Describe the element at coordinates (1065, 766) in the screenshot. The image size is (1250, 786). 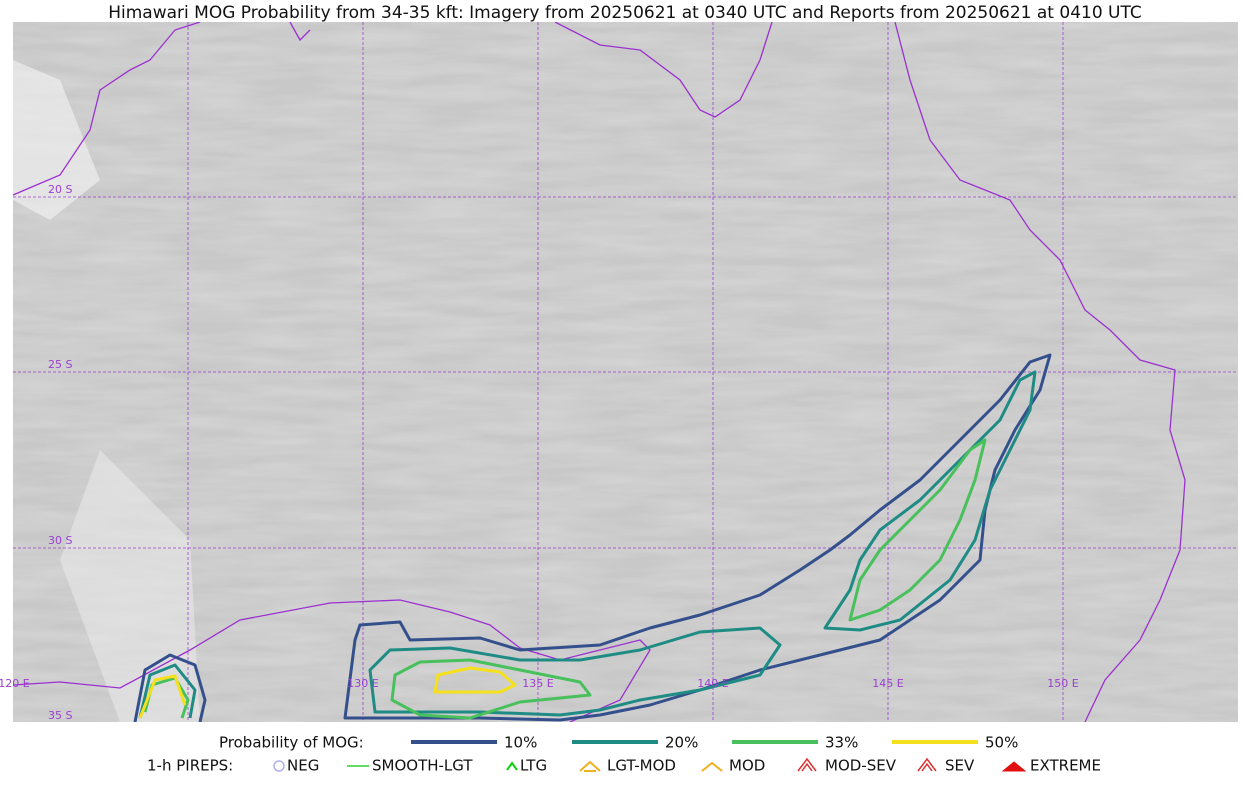
I see `legend-entry: EXTREME` at that location.